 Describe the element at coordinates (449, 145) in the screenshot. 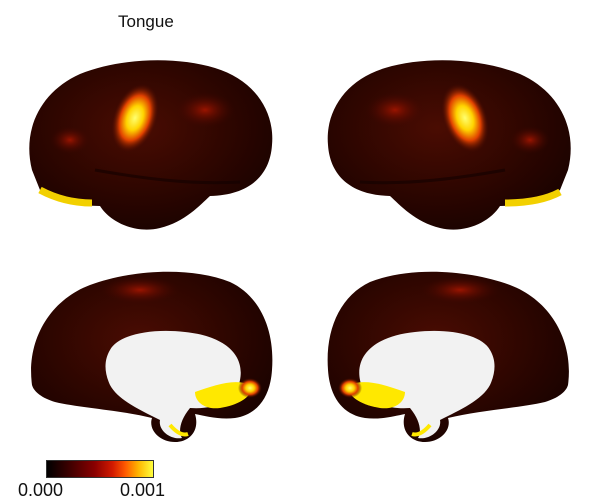

I see `right-lateral-view` at that location.